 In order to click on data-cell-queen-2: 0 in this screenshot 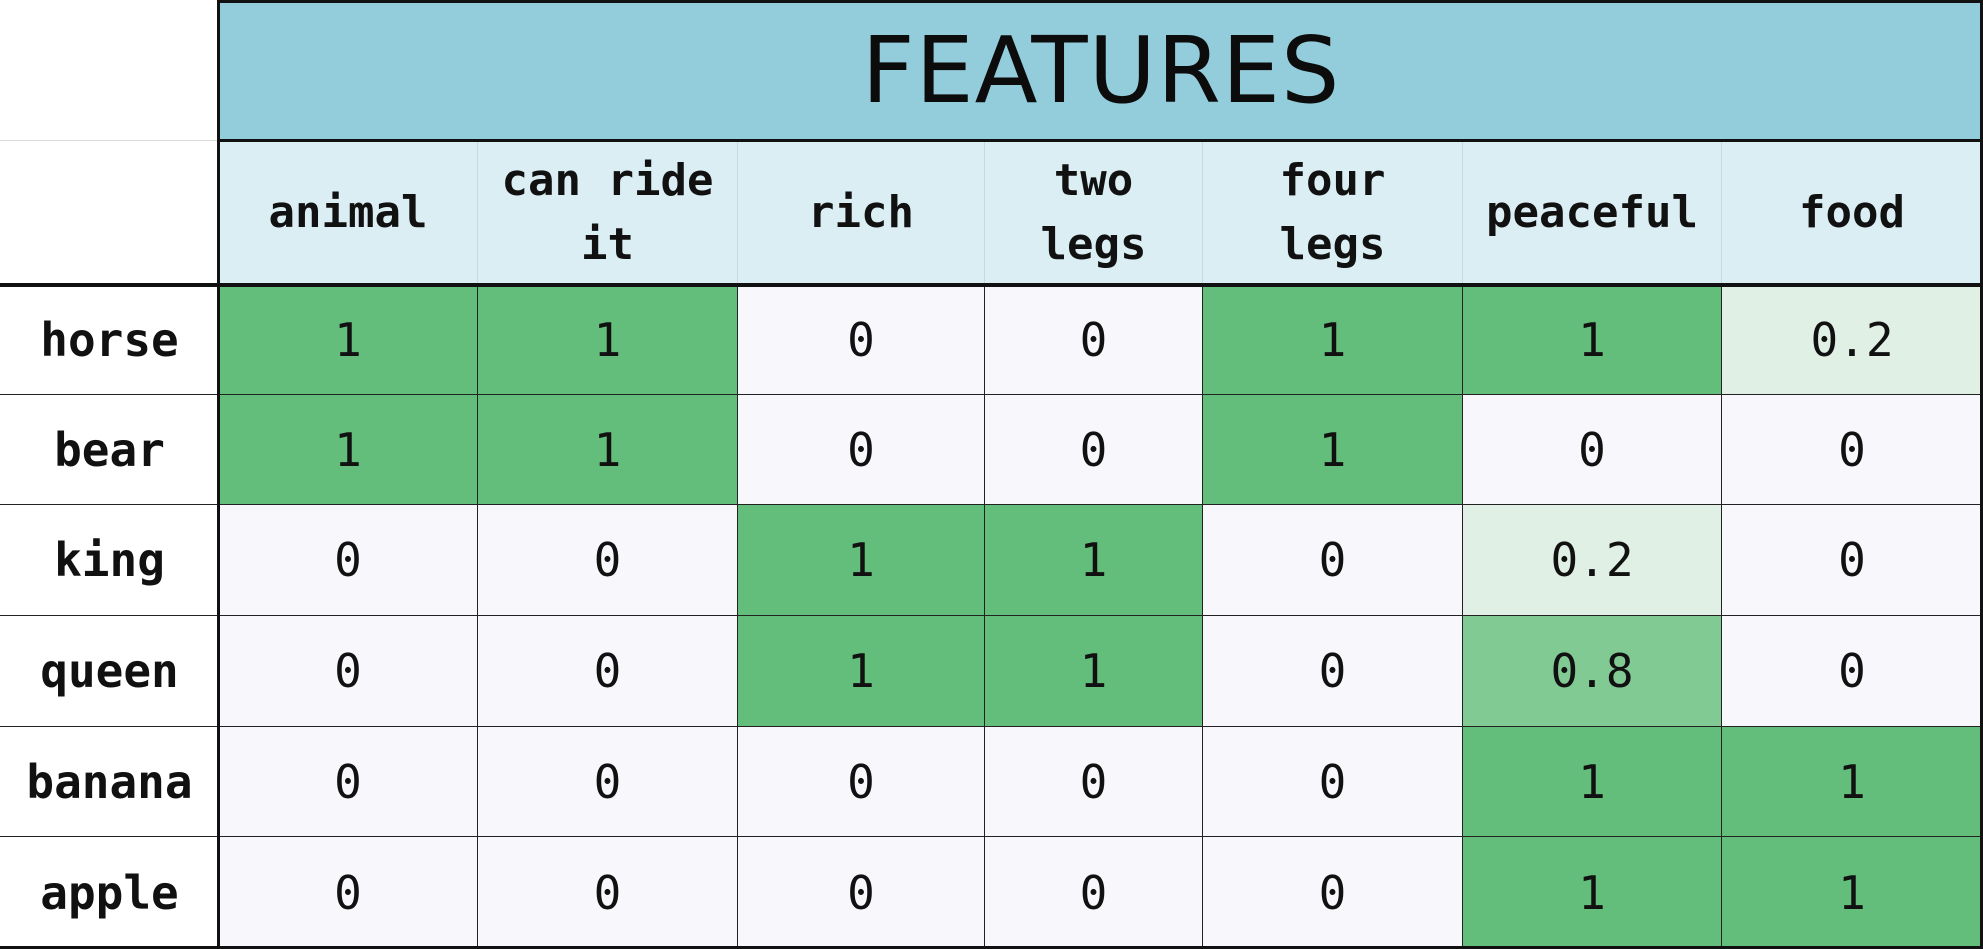, I will do `click(608, 671)`.